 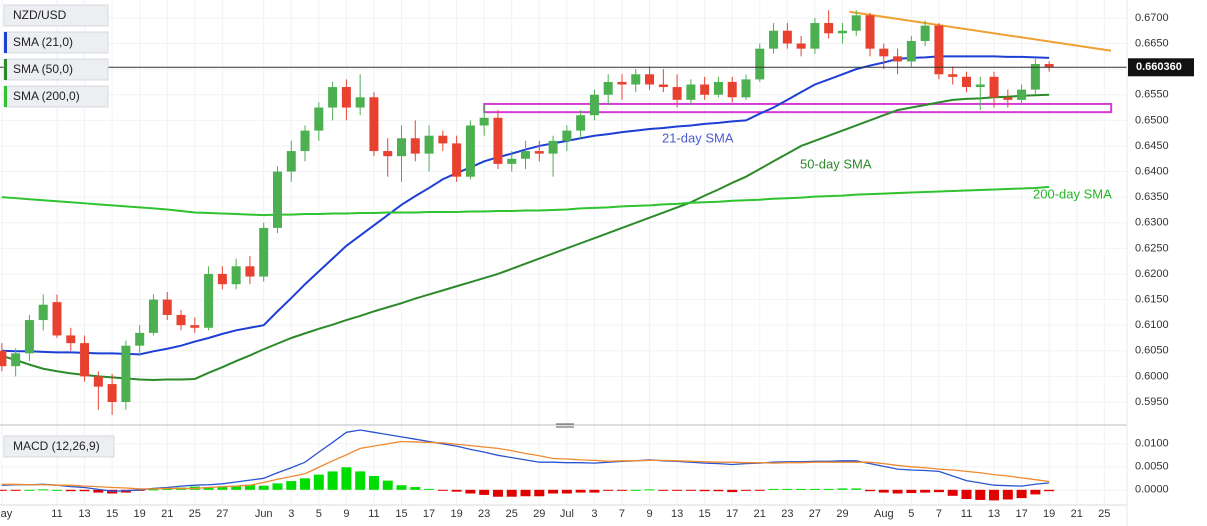 I want to click on x-tick-label: 25, so click(x=512, y=514).